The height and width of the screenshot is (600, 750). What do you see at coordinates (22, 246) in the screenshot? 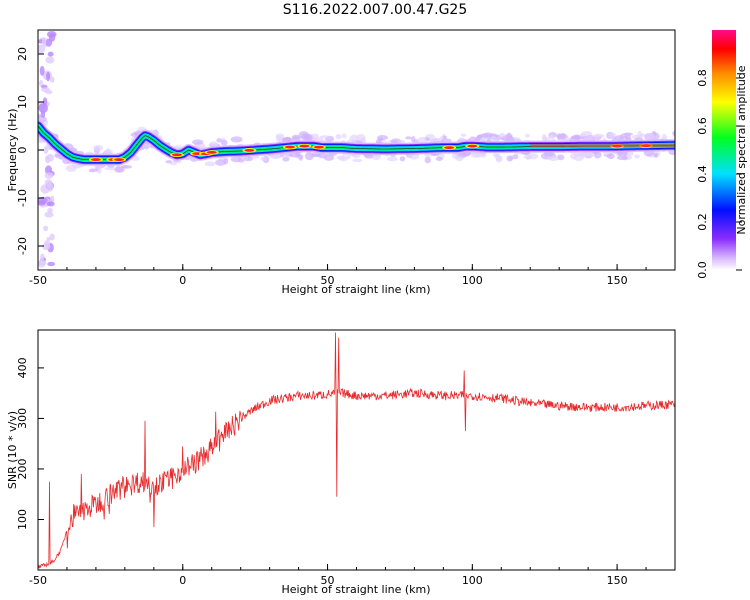
I see `spectrogram-y-tick-label: -20` at bounding box center [22, 246].